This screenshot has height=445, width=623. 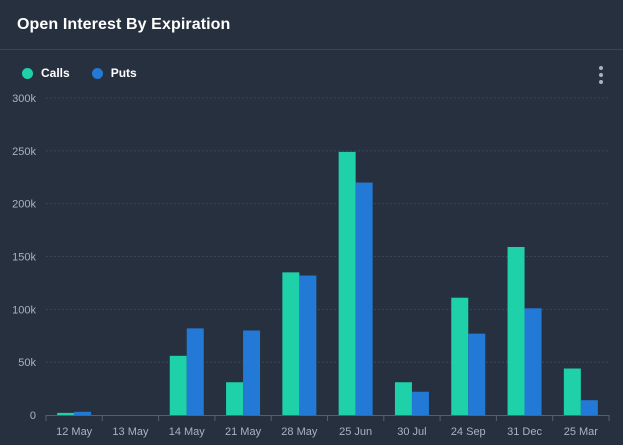 What do you see at coordinates (124, 24) in the screenshot?
I see `chart-title: Open Interest By Expiration` at bounding box center [124, 24].